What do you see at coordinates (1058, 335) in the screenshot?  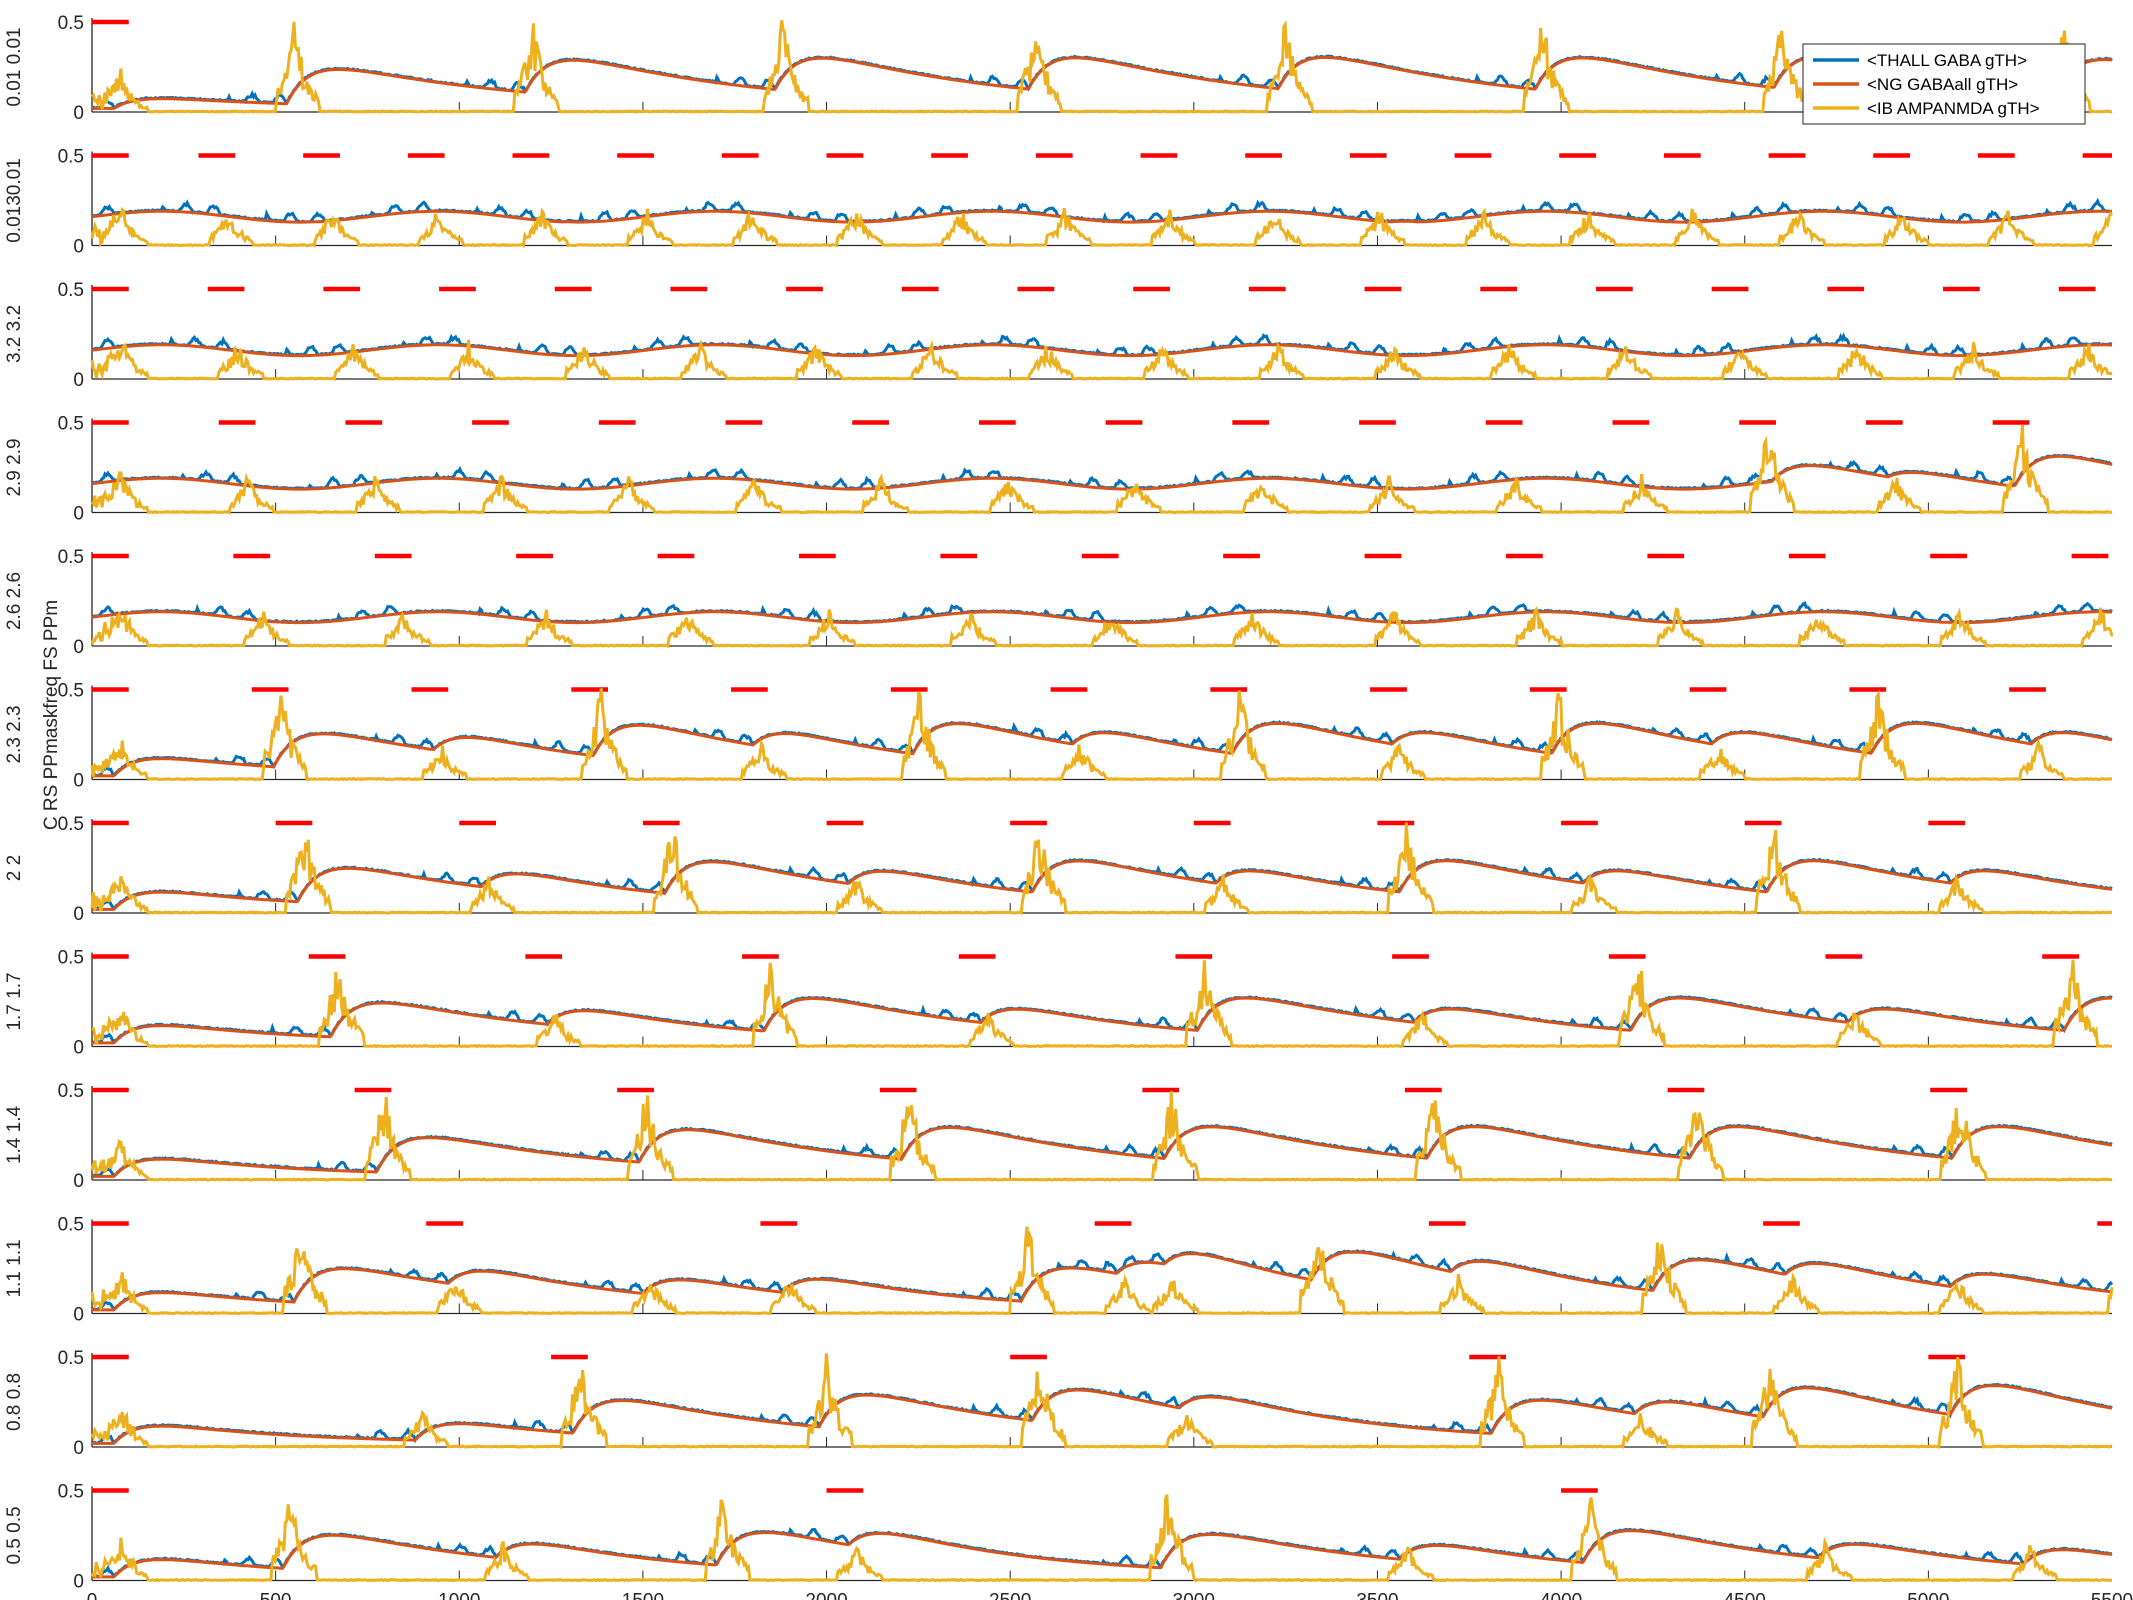 I see `panel-3: 0 0.5 3.2 3.2` at bounding box center [1058, 335].